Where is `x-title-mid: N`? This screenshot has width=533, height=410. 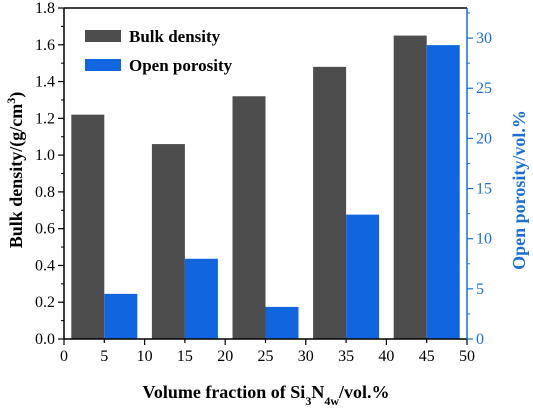
x-title-mid: N is located at coordinates (317, 392).